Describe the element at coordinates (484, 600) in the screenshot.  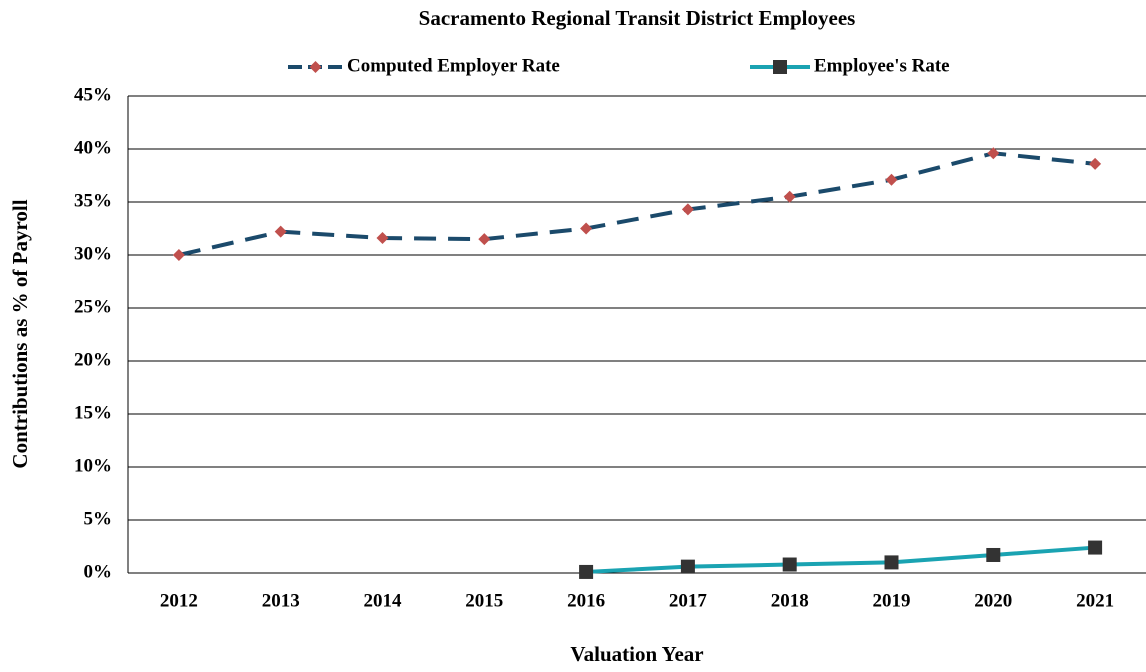
I see `x-tick-label: 2015` at that location.